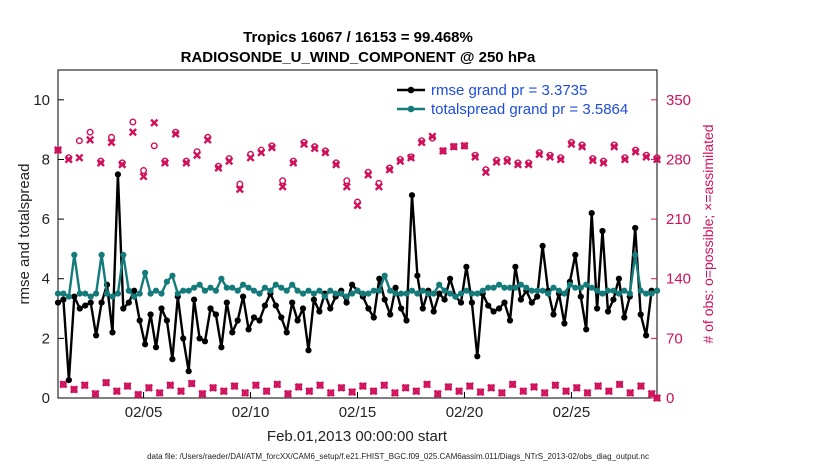 The image size is (830, 470). I want to click on x-axis-label: Feb.01,2013 00:00:00 start, so click(357, 436).